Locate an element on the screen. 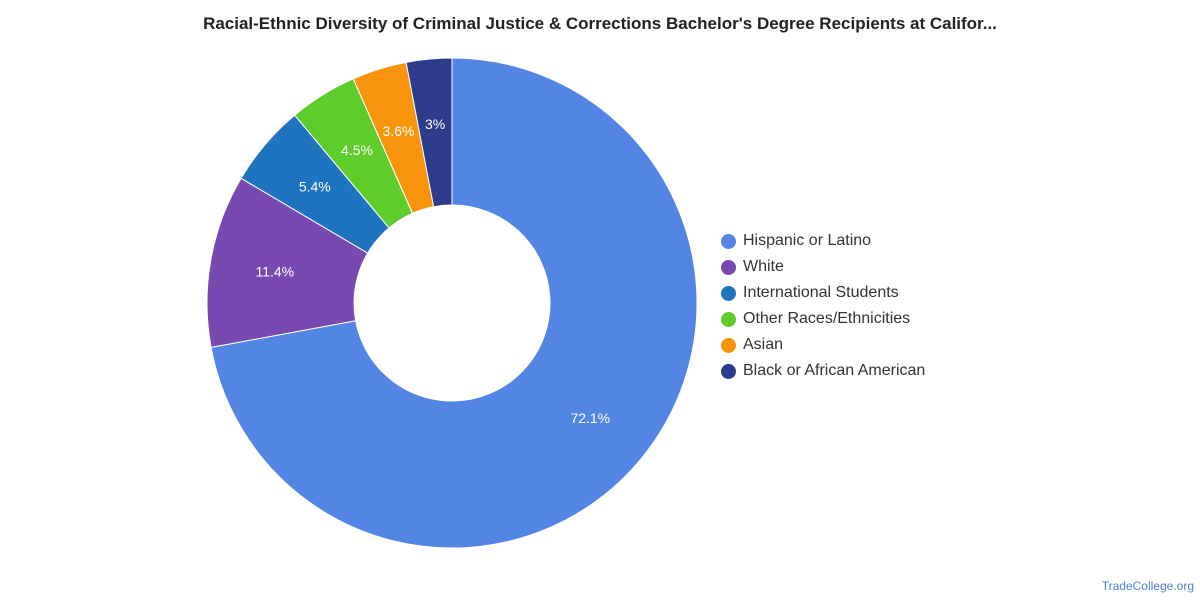 The height and width of the screenshot is (600, 1200). legend-item-other-races-ethnicities: Other Races/Ethnicities is located at coordinates (823, 319).